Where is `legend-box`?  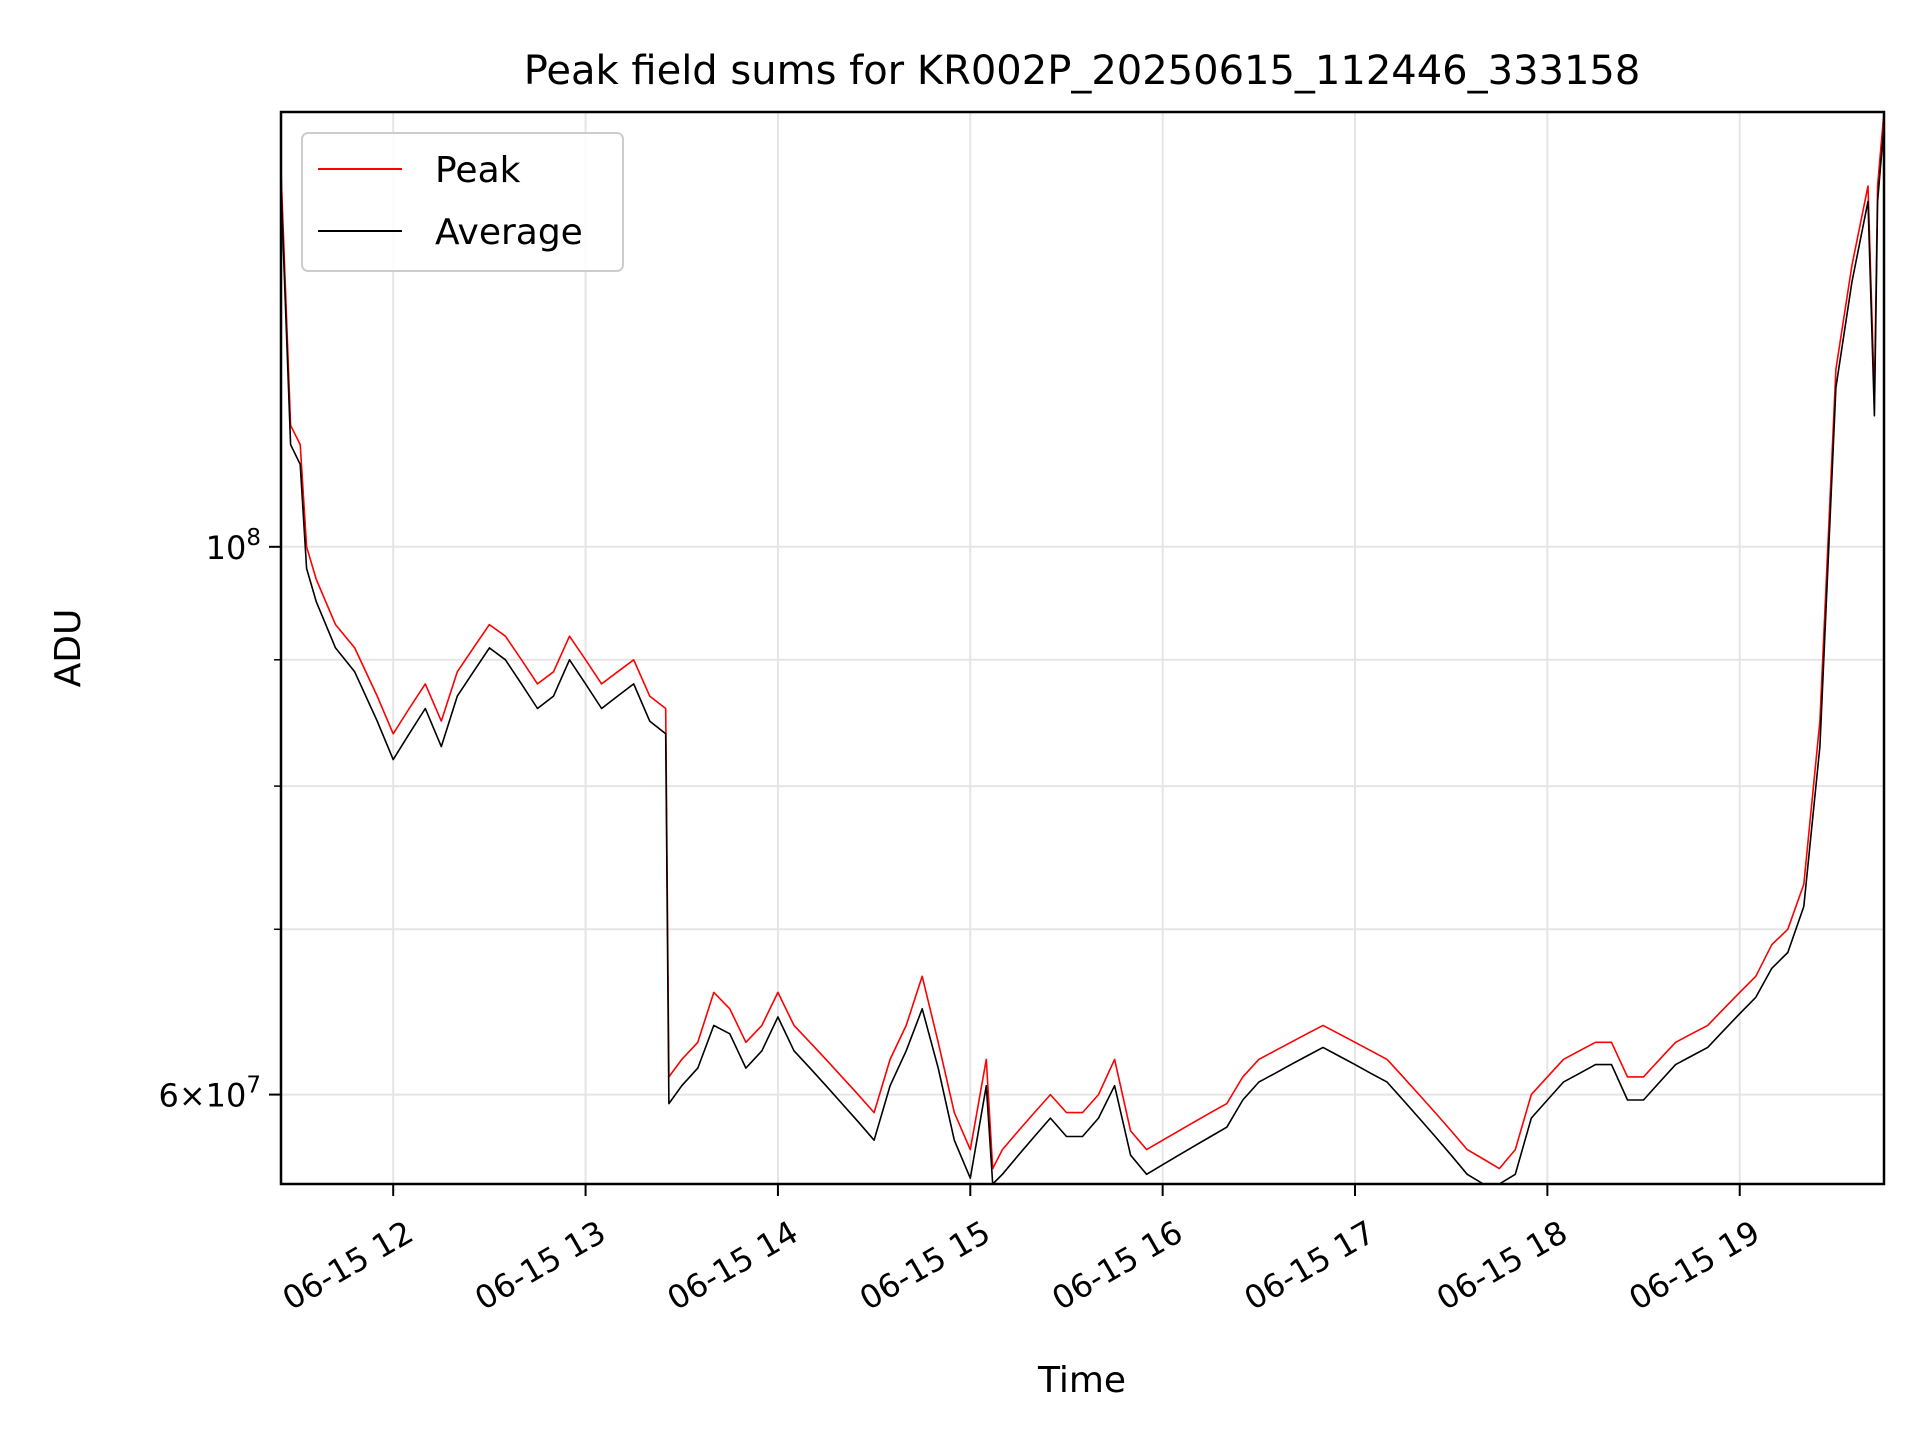
legend-box is located at coordinates (462, 202).